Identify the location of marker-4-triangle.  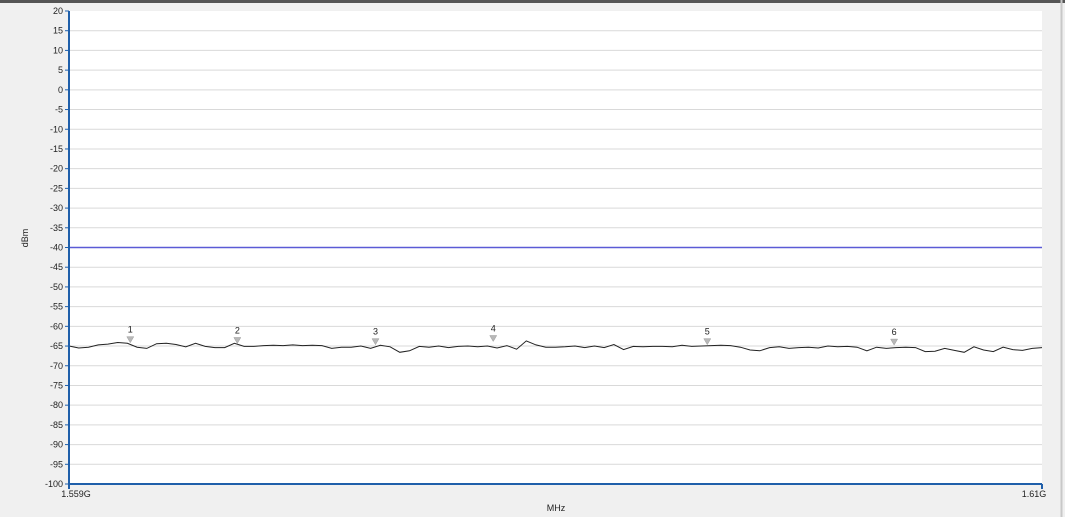
(493, 339).